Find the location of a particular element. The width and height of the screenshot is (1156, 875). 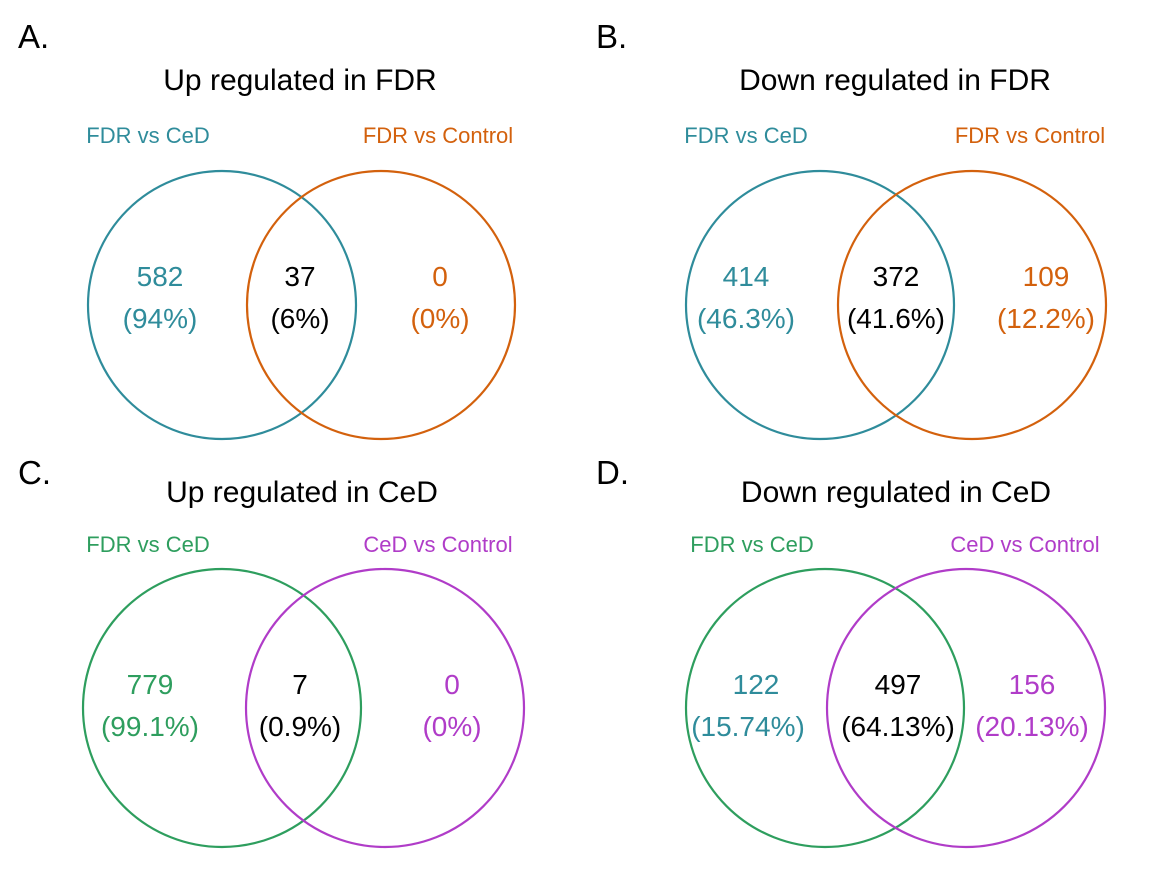

left-region-percent: (99.1%) is located at coordinates (150, 726).